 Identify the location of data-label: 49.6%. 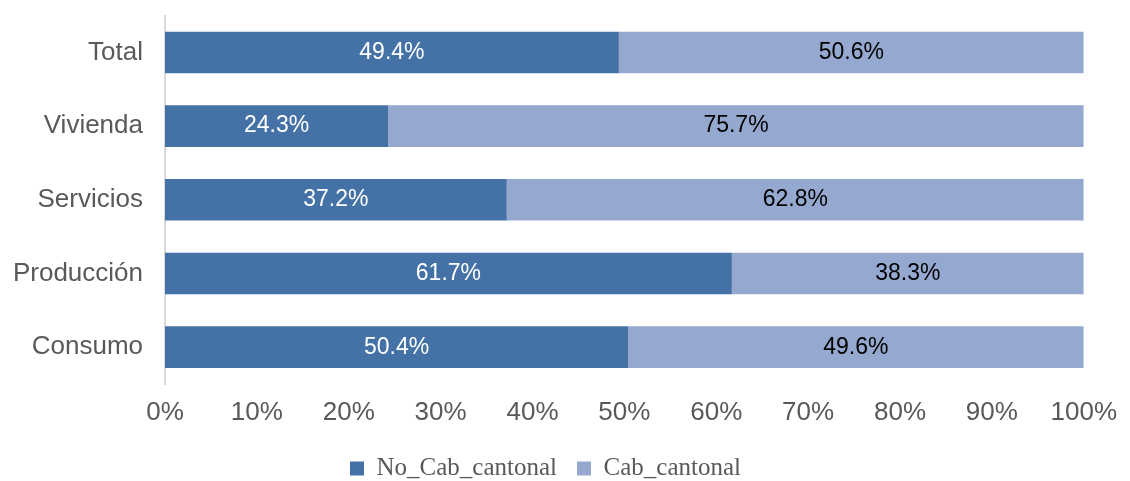
(856, 345).